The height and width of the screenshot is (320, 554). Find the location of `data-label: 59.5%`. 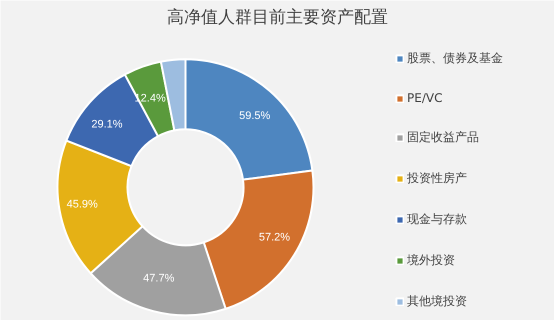

data-label: 59.5% is located at coordinates (255, 116).